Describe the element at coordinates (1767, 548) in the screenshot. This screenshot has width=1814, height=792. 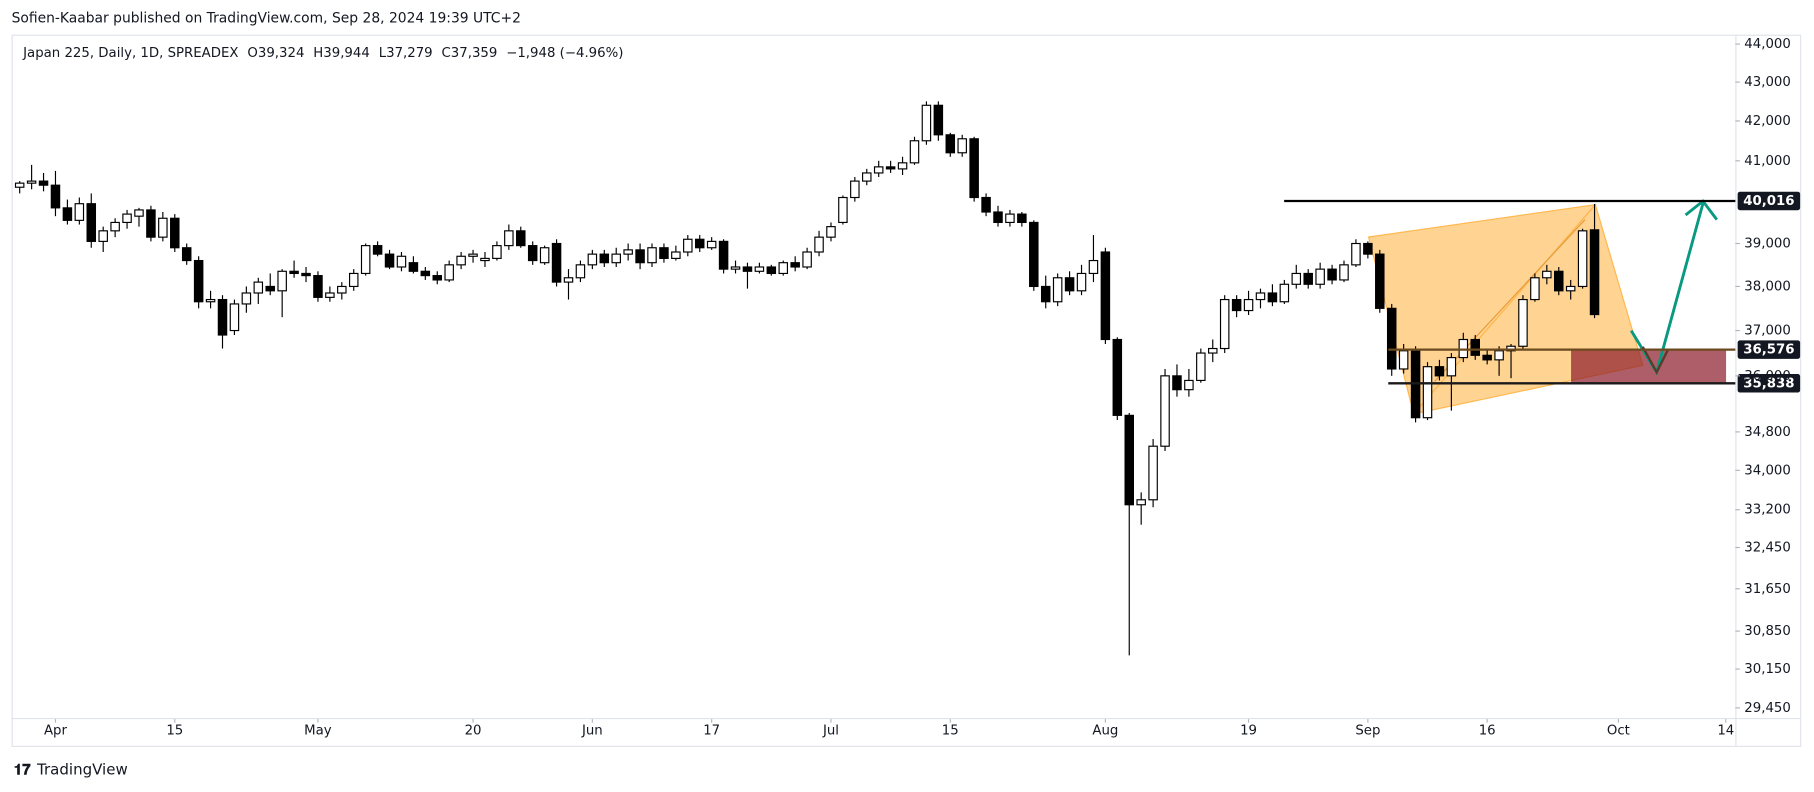
I see `y-tick-label: 32,450` at that location.